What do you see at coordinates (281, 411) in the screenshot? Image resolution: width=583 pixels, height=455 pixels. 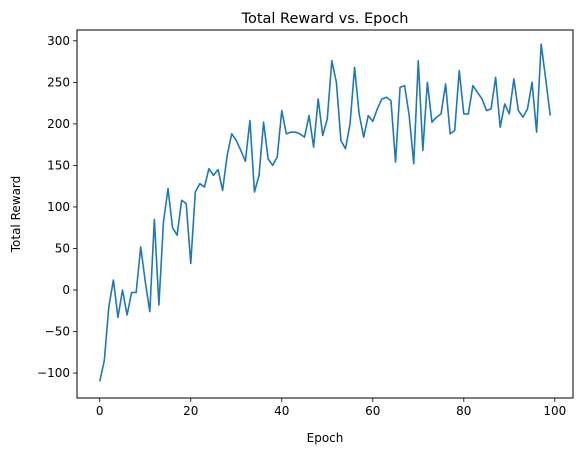 I see `x-tick-label: 40` at bounding box center [281, 411].